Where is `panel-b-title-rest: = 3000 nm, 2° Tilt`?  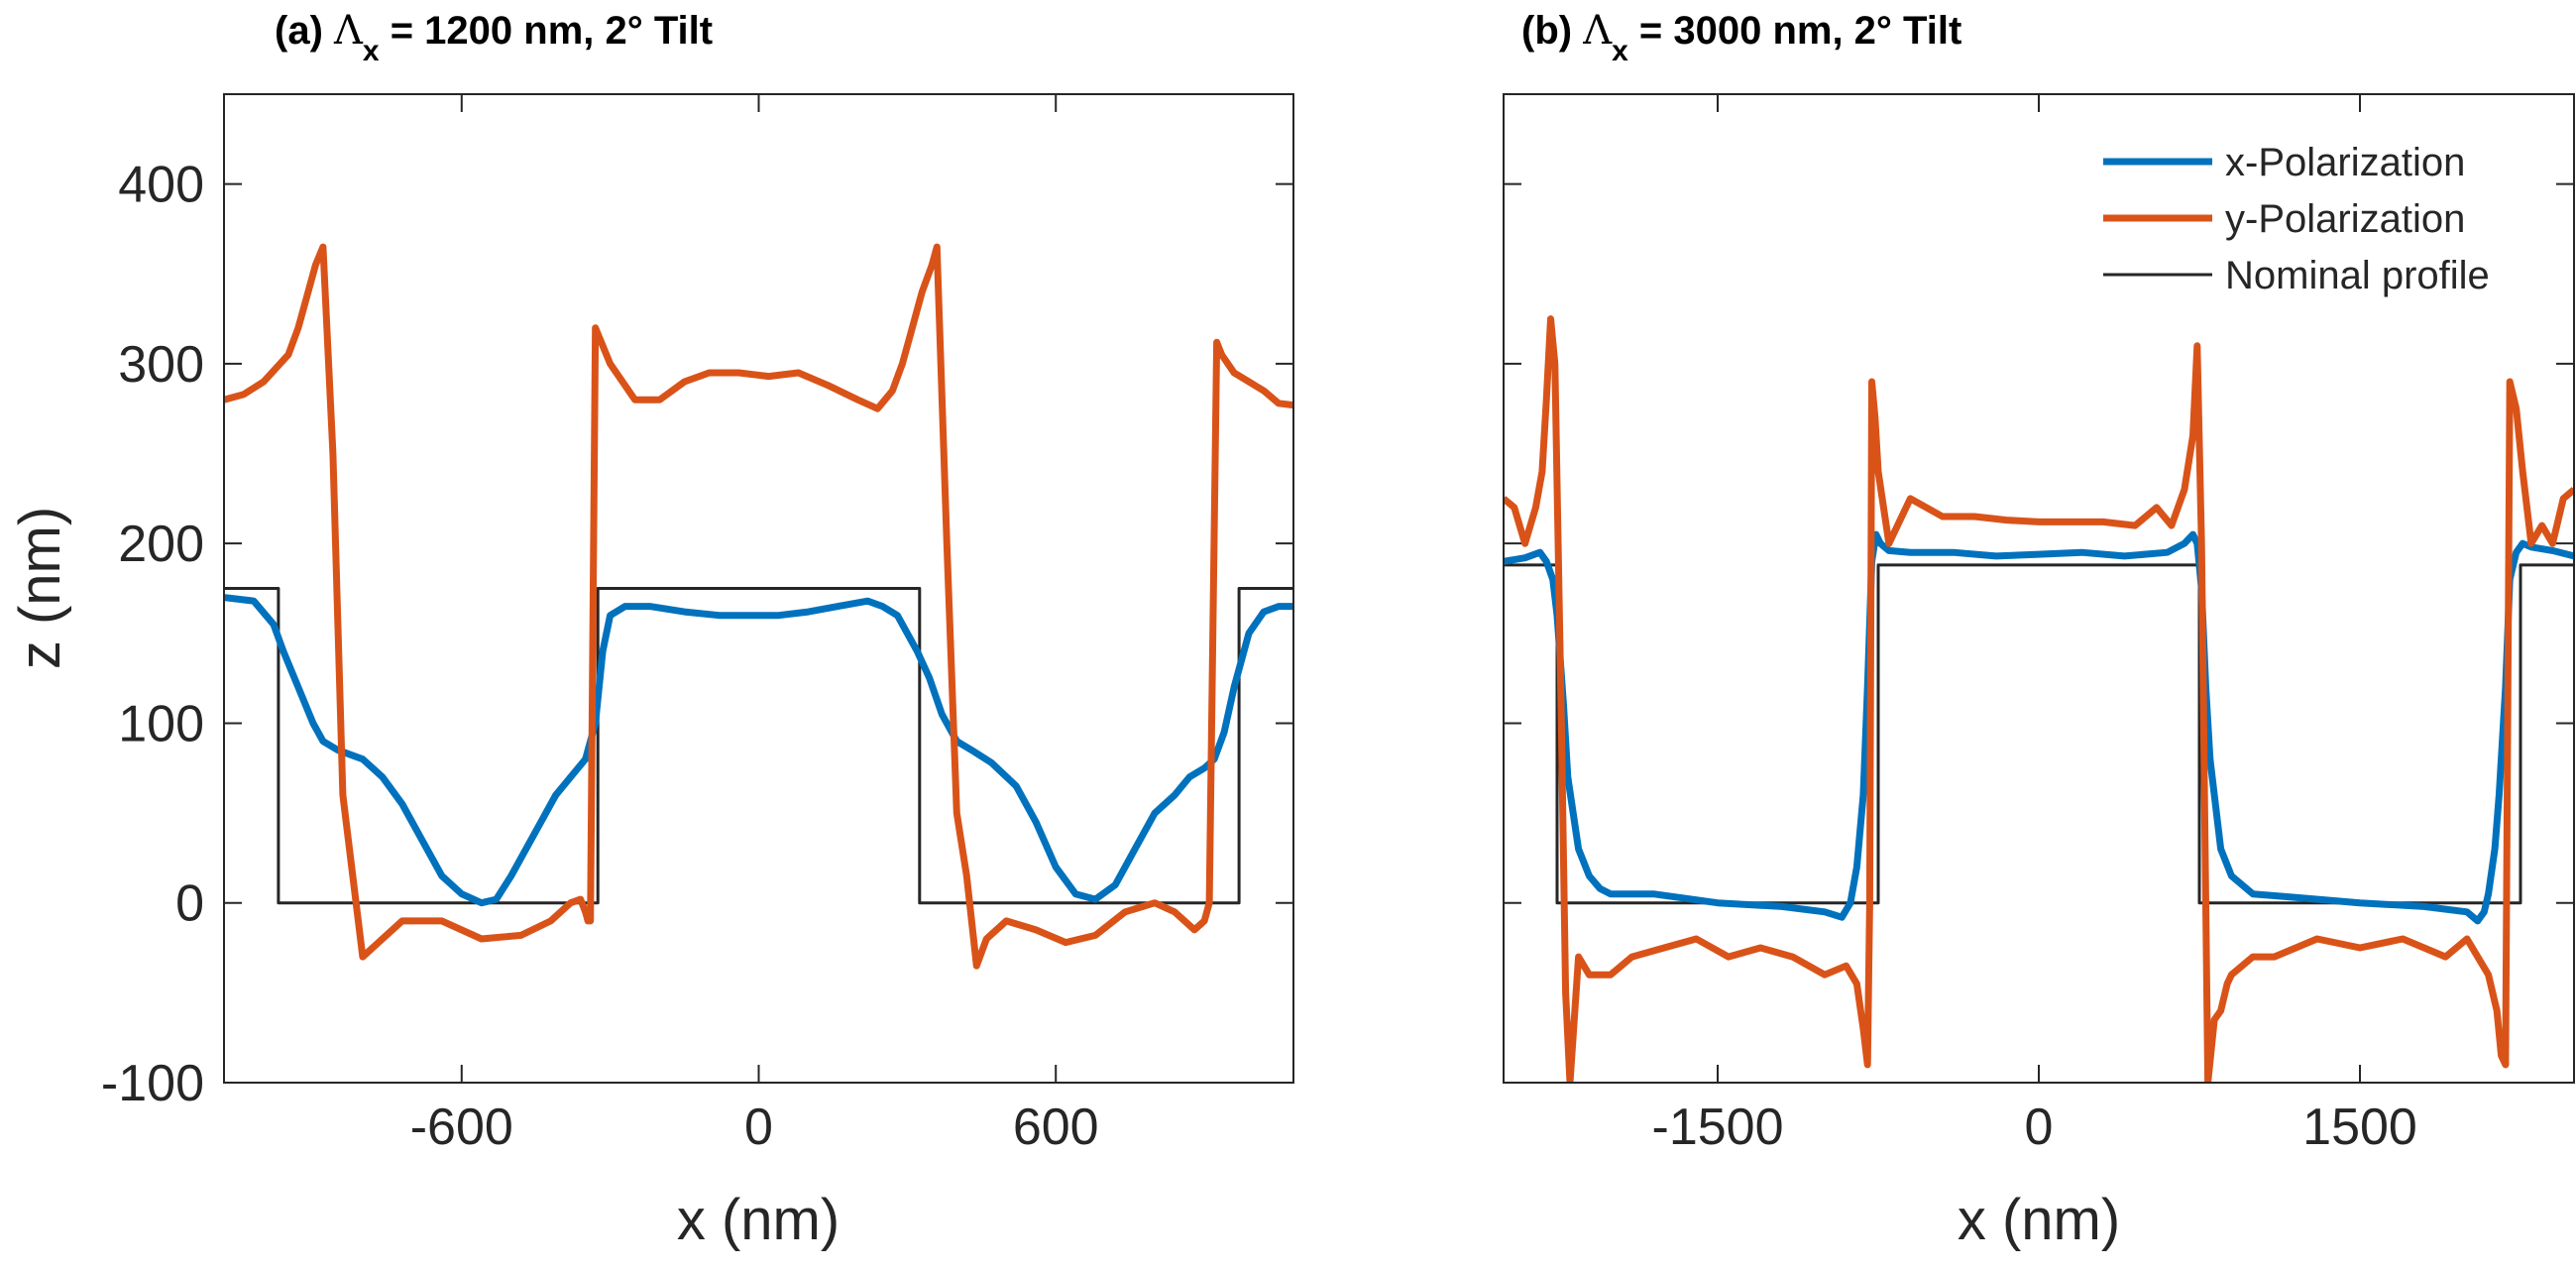
panel-b-title-rest: = 3000 nm, 2° Tilt is located at coordinates (1795, 31).